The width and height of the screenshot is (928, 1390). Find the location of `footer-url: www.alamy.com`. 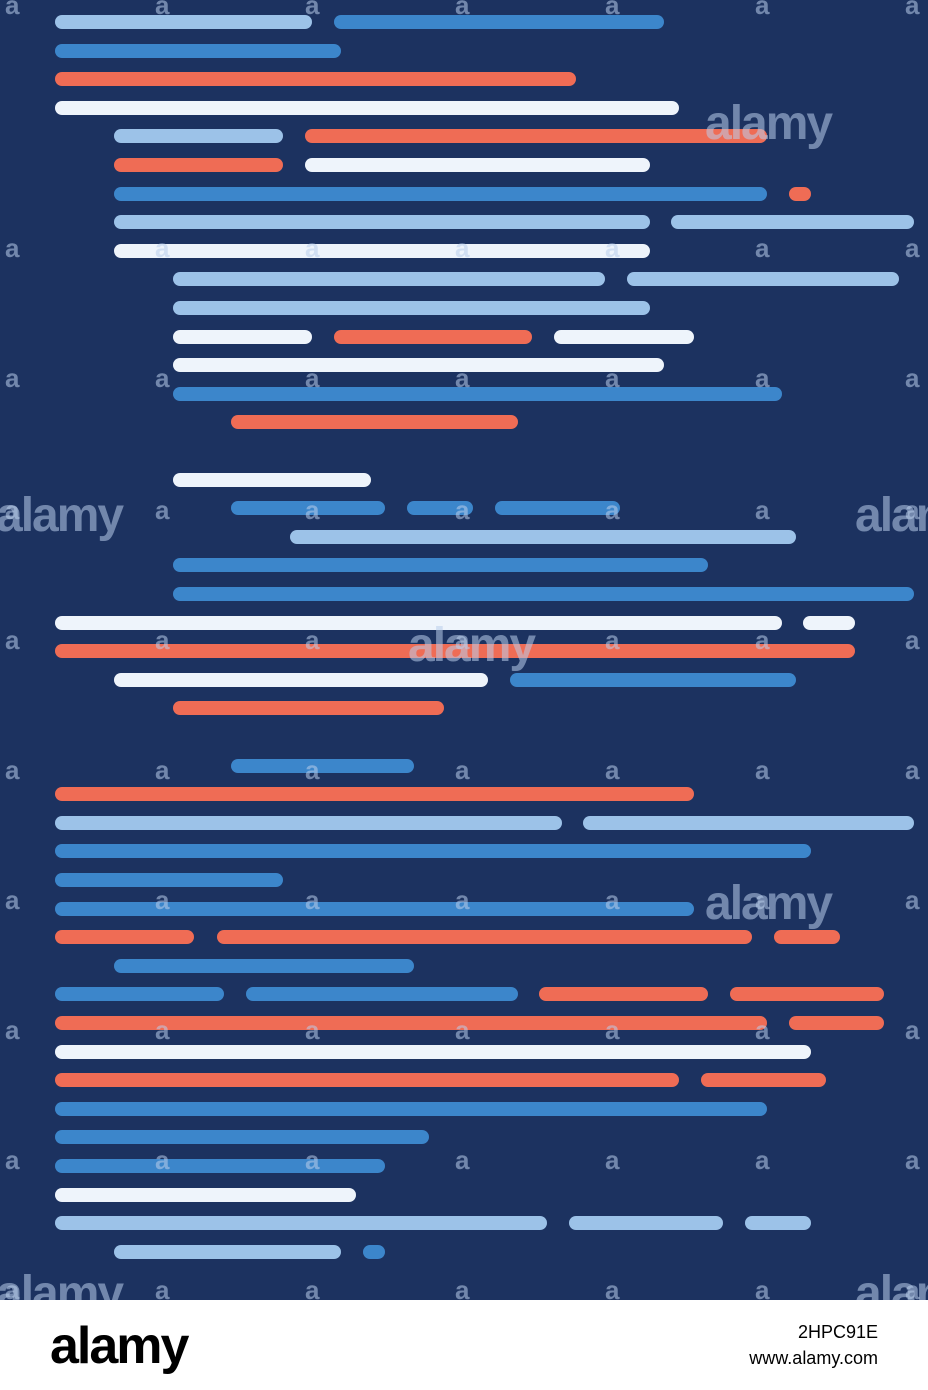

footer-url: www.alamy.com is located at coordinates (813, 1358).